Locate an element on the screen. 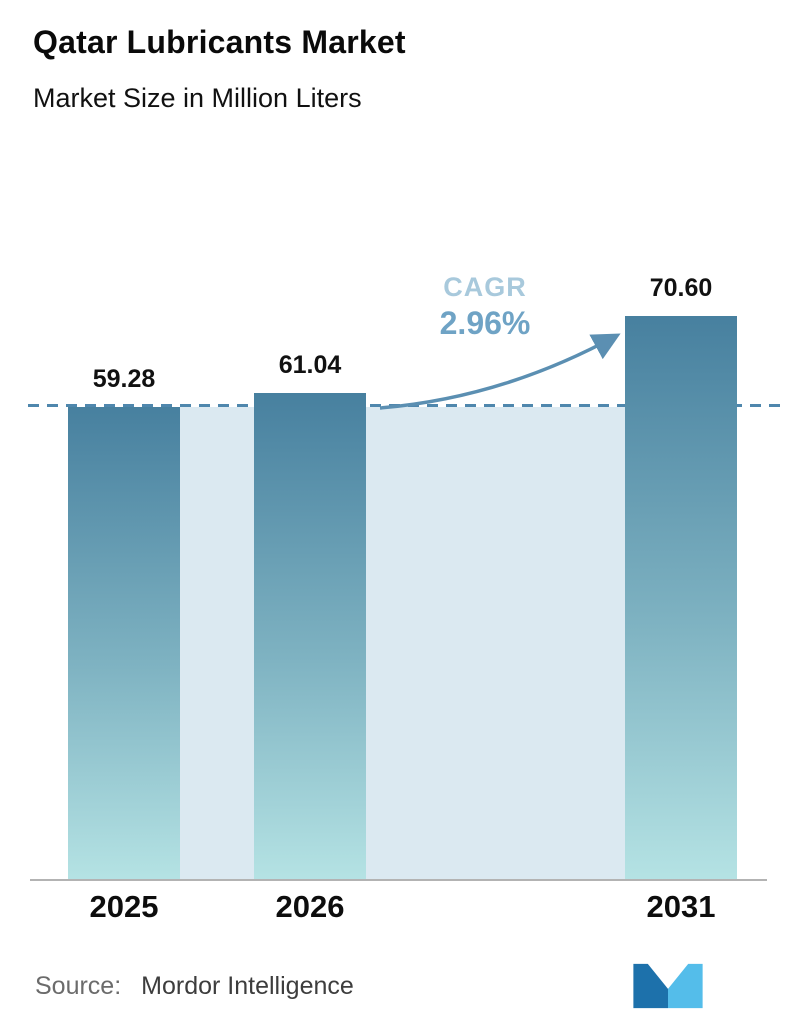 This screenshot has height=1034, width=796. bar-value-label-2026: 61.04 is located at coordinates (310, 365).